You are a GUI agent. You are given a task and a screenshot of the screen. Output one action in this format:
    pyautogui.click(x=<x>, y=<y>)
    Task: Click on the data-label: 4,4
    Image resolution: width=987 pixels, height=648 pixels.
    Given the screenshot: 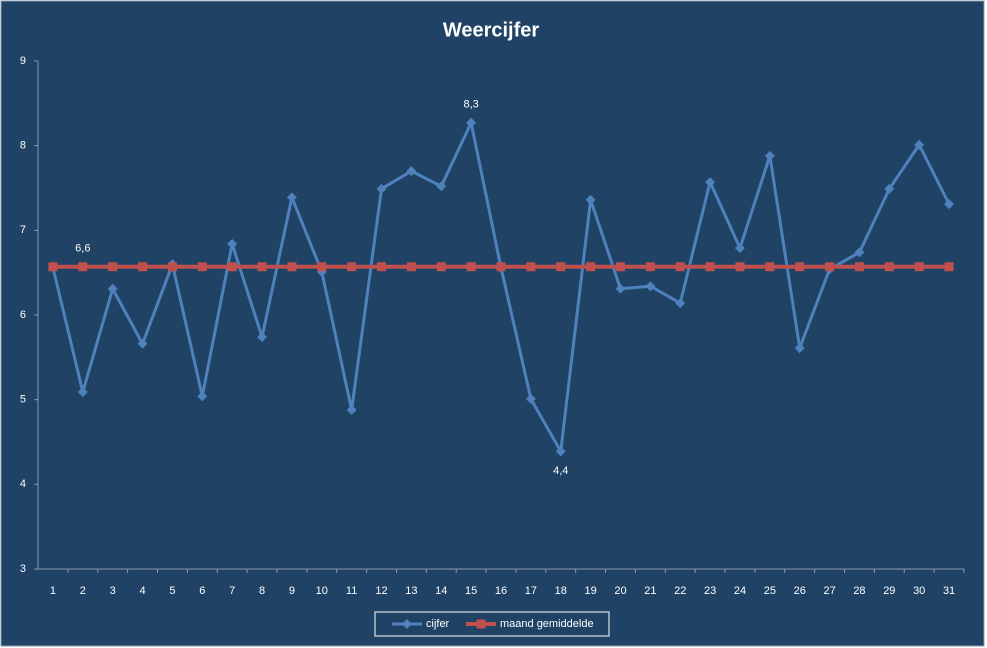 What is the action you would take?
    pyautogui.click(x=560, y=471)
    